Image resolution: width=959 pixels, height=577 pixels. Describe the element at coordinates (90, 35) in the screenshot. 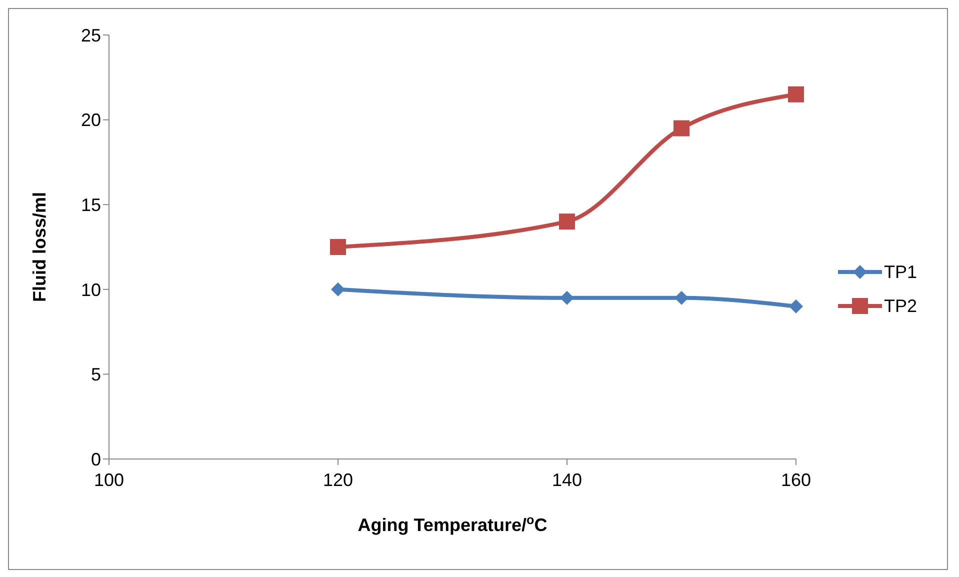

I see `y-tick-label: 25` at that location.